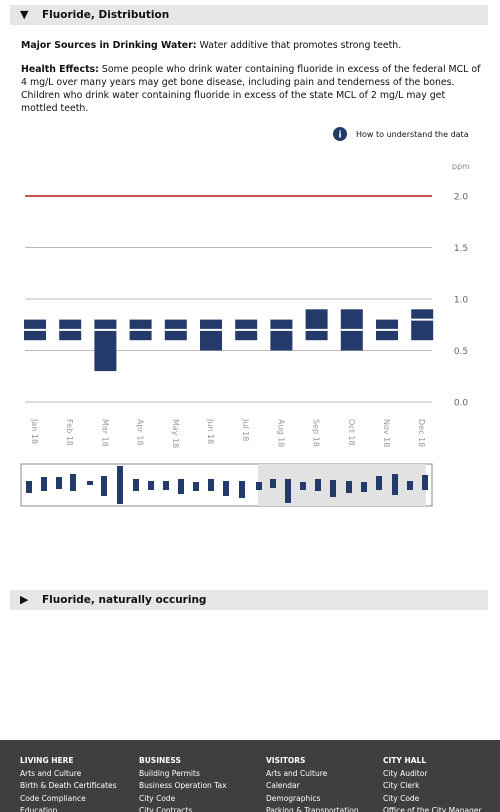 The width and height of the screenshot is (500, 812). I want to click on minimap, so click(226, 485).